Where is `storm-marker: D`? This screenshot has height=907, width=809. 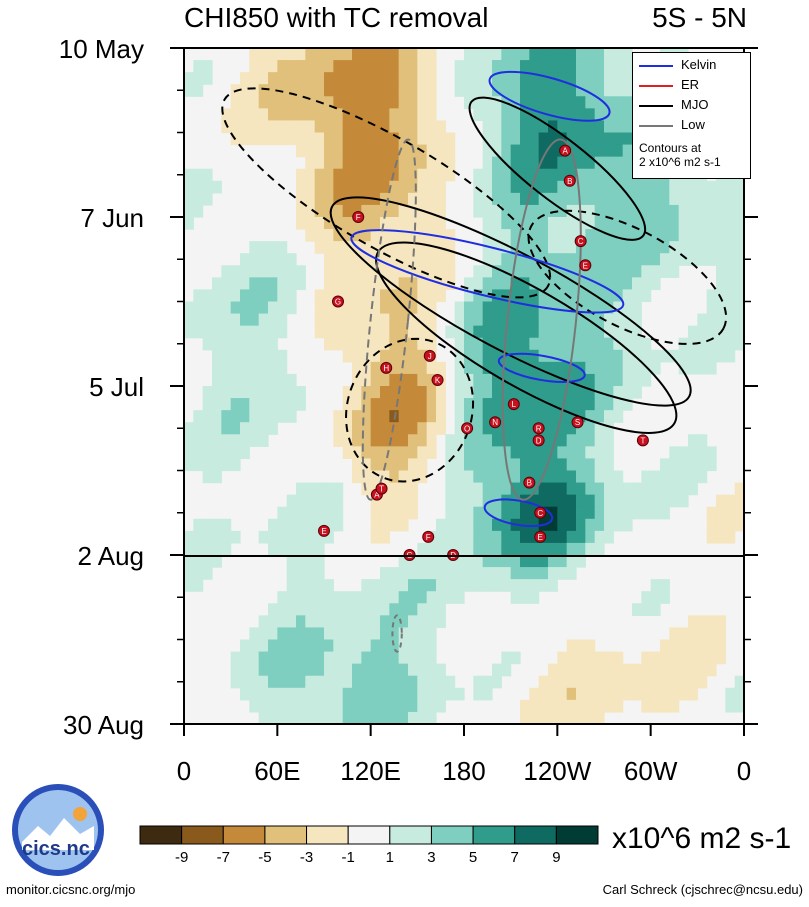
storm-marker: D is located at coordinates (538, 440).